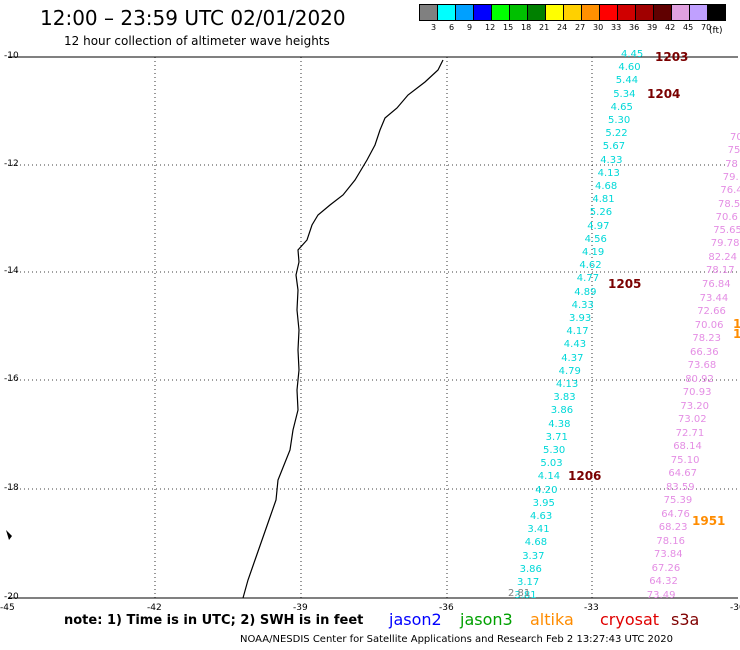 The height and width of the screenshot is (650, 740). Describe the element at coordinates (580, 318) in the screenshot. I see `wave-height-label: 3.93` at that location.